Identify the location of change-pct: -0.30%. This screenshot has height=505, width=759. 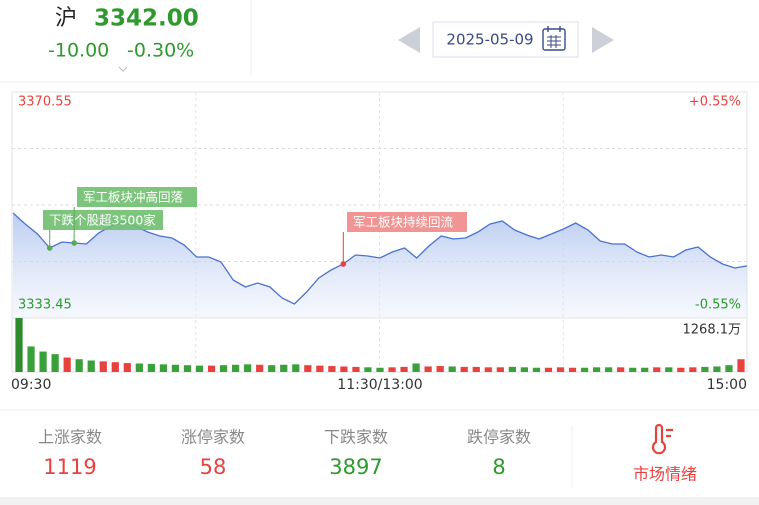
(160, 51).